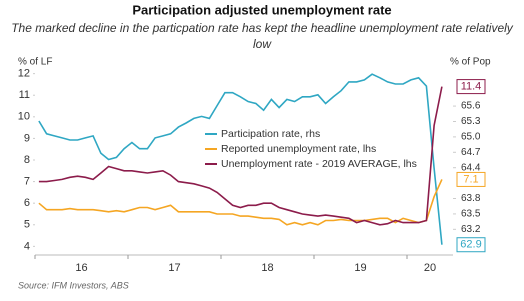 The image size is (524, 301). Describe the element at coordinates (471, 229) in the screenshot. I see `y2-tick-label: 63.2` at that location.